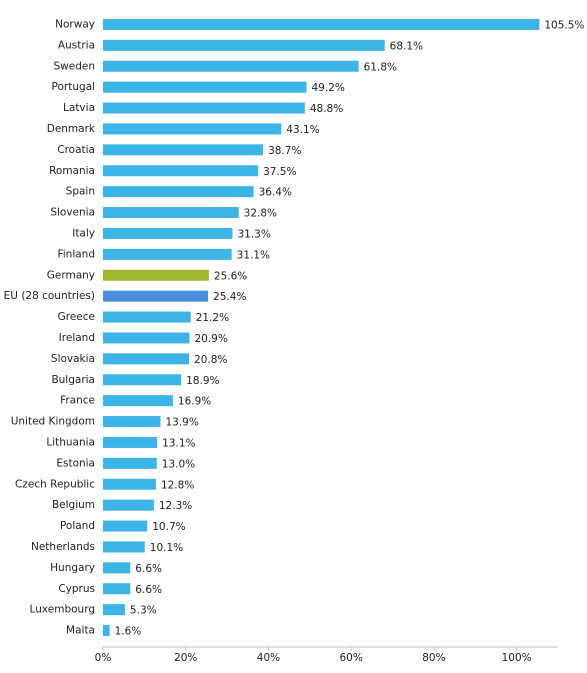 Image resolution: width=587 pixels, height=673 pixels. I want to click on y-tick-label: Sweden, so click(75, 66).